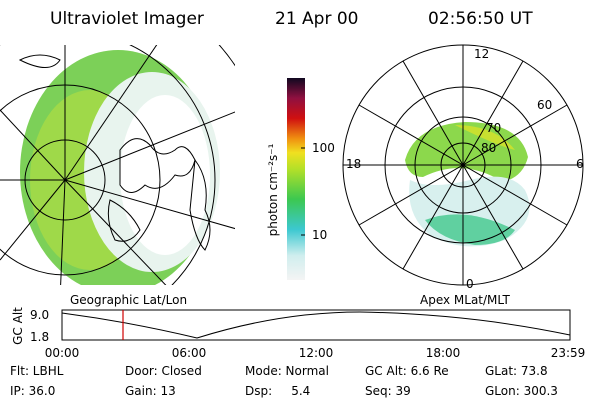  I want to click on title: Ultraviolet Imager, so click(127, 19).